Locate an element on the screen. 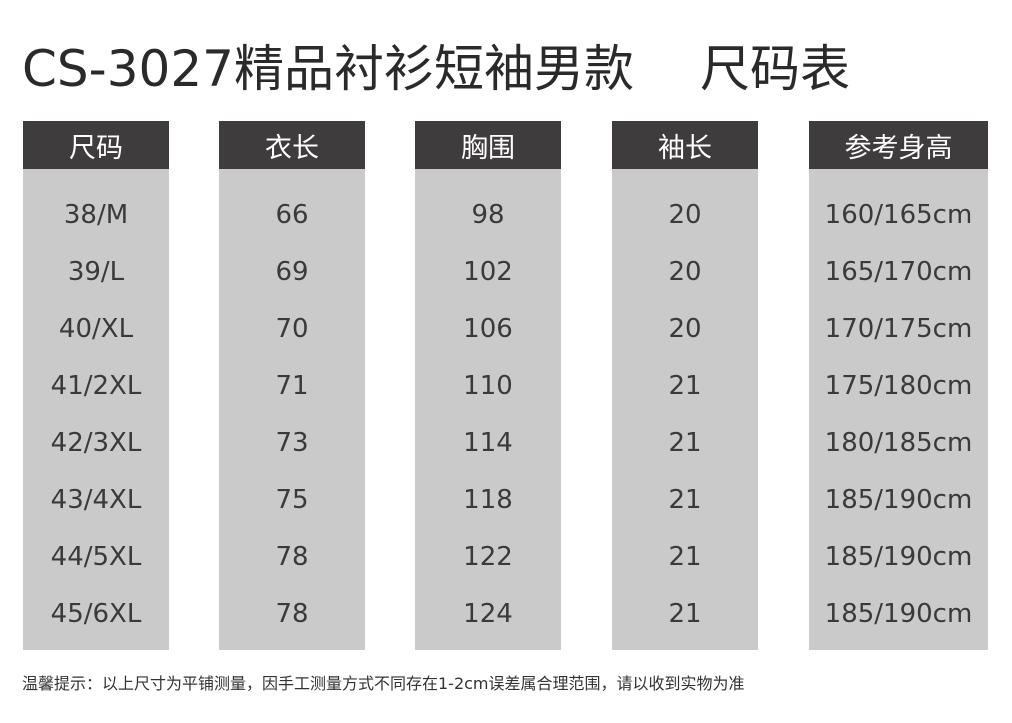 The height and width of the screenshot is (723, 1012). table-cell: 106 is located at coordinates (488, 329).